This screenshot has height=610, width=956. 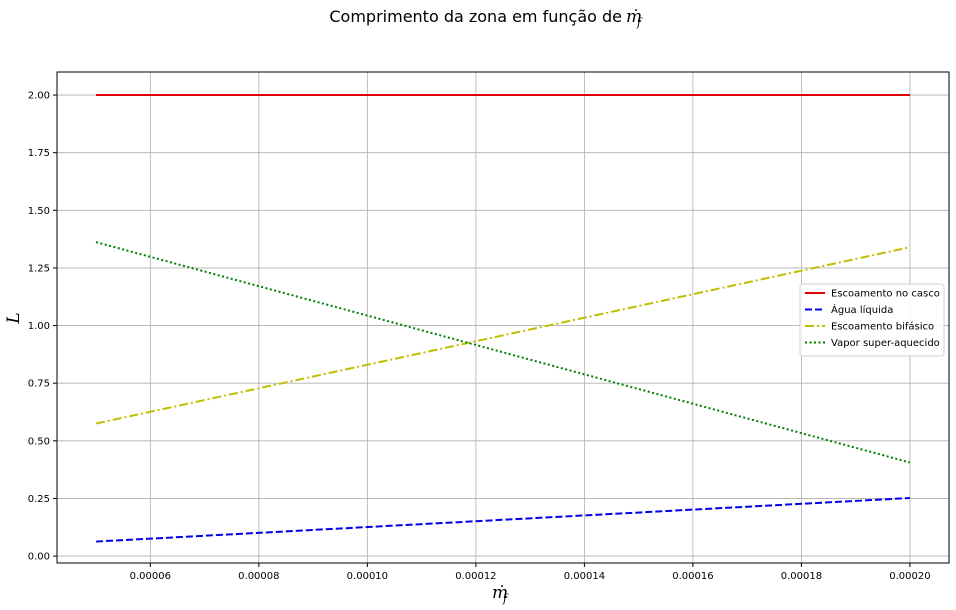 What do you see at coordinates (909, 576) in the screenshot?
I see `x-tick-label: 0.00020` at bounding box center [909, 576].